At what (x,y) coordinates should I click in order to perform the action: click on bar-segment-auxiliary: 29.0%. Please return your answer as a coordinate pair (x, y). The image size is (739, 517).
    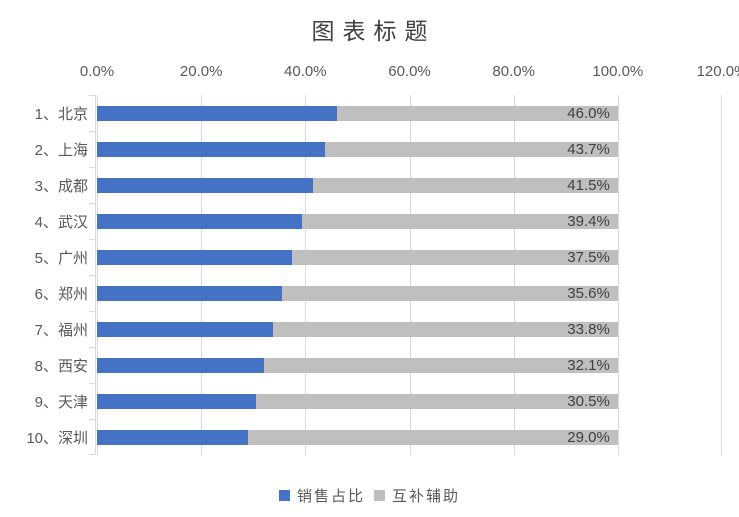
    Looking at the image, I should click on (433, 437).